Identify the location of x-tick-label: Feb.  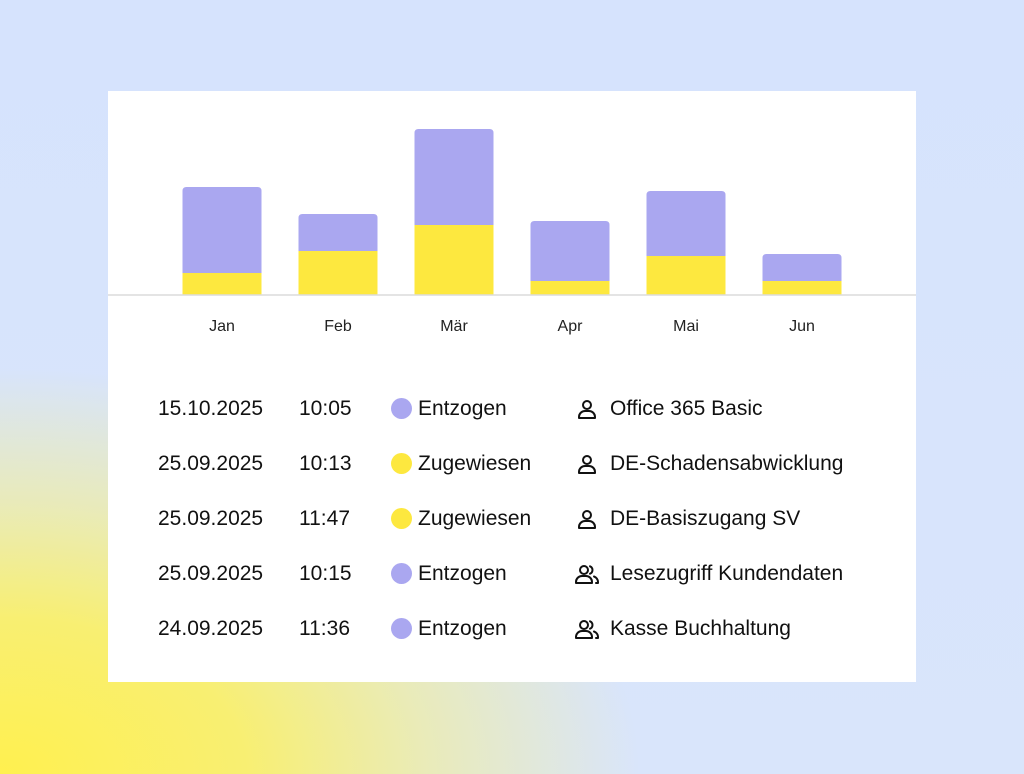
(338, 326).